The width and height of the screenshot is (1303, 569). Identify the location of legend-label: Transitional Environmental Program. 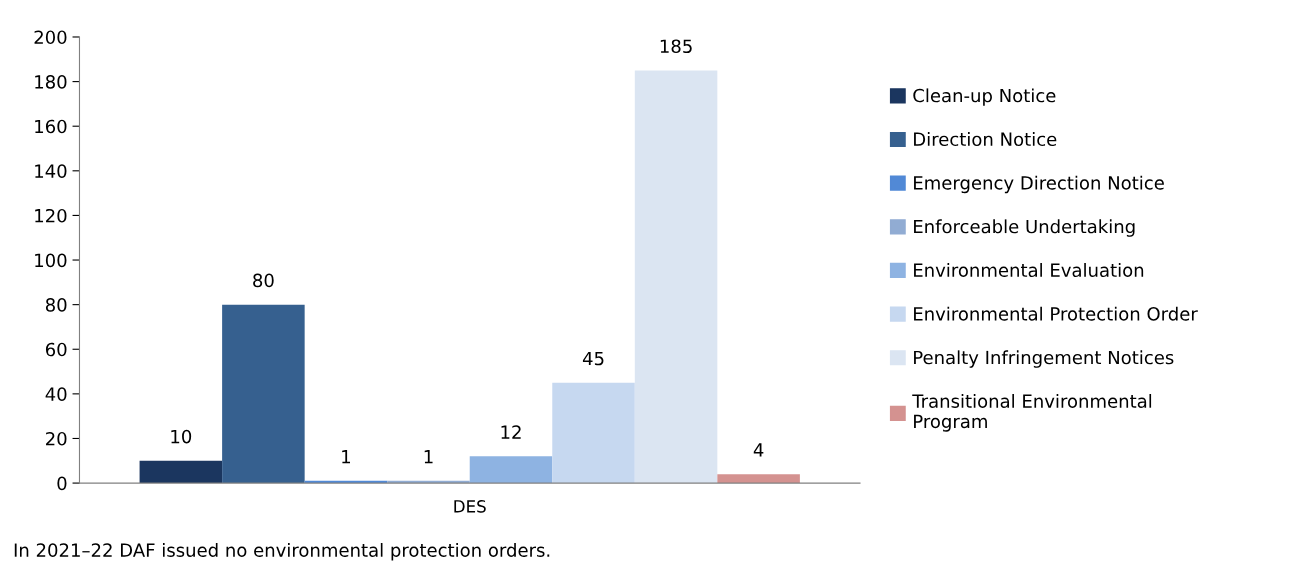
(1032, 412).